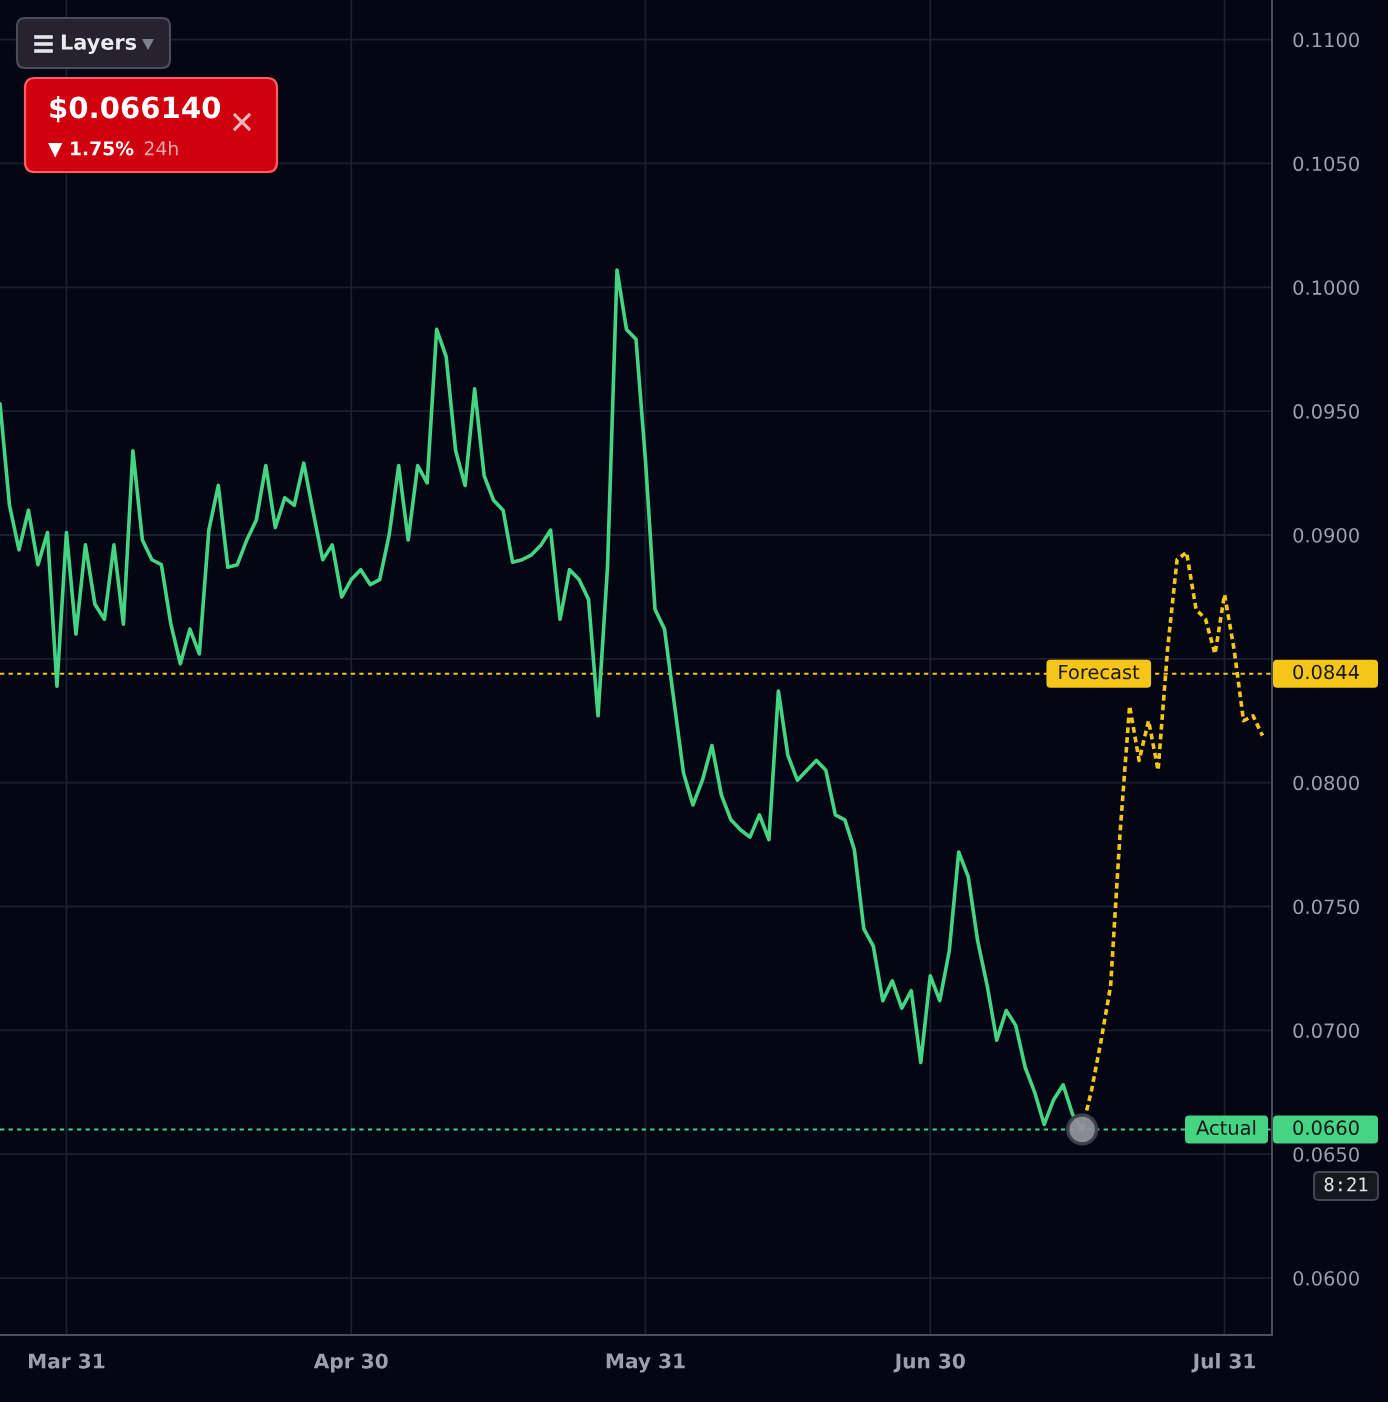  Describe the element at coordinates (161, 148) in the screenshot. I see `annotation: 24h` at that location.